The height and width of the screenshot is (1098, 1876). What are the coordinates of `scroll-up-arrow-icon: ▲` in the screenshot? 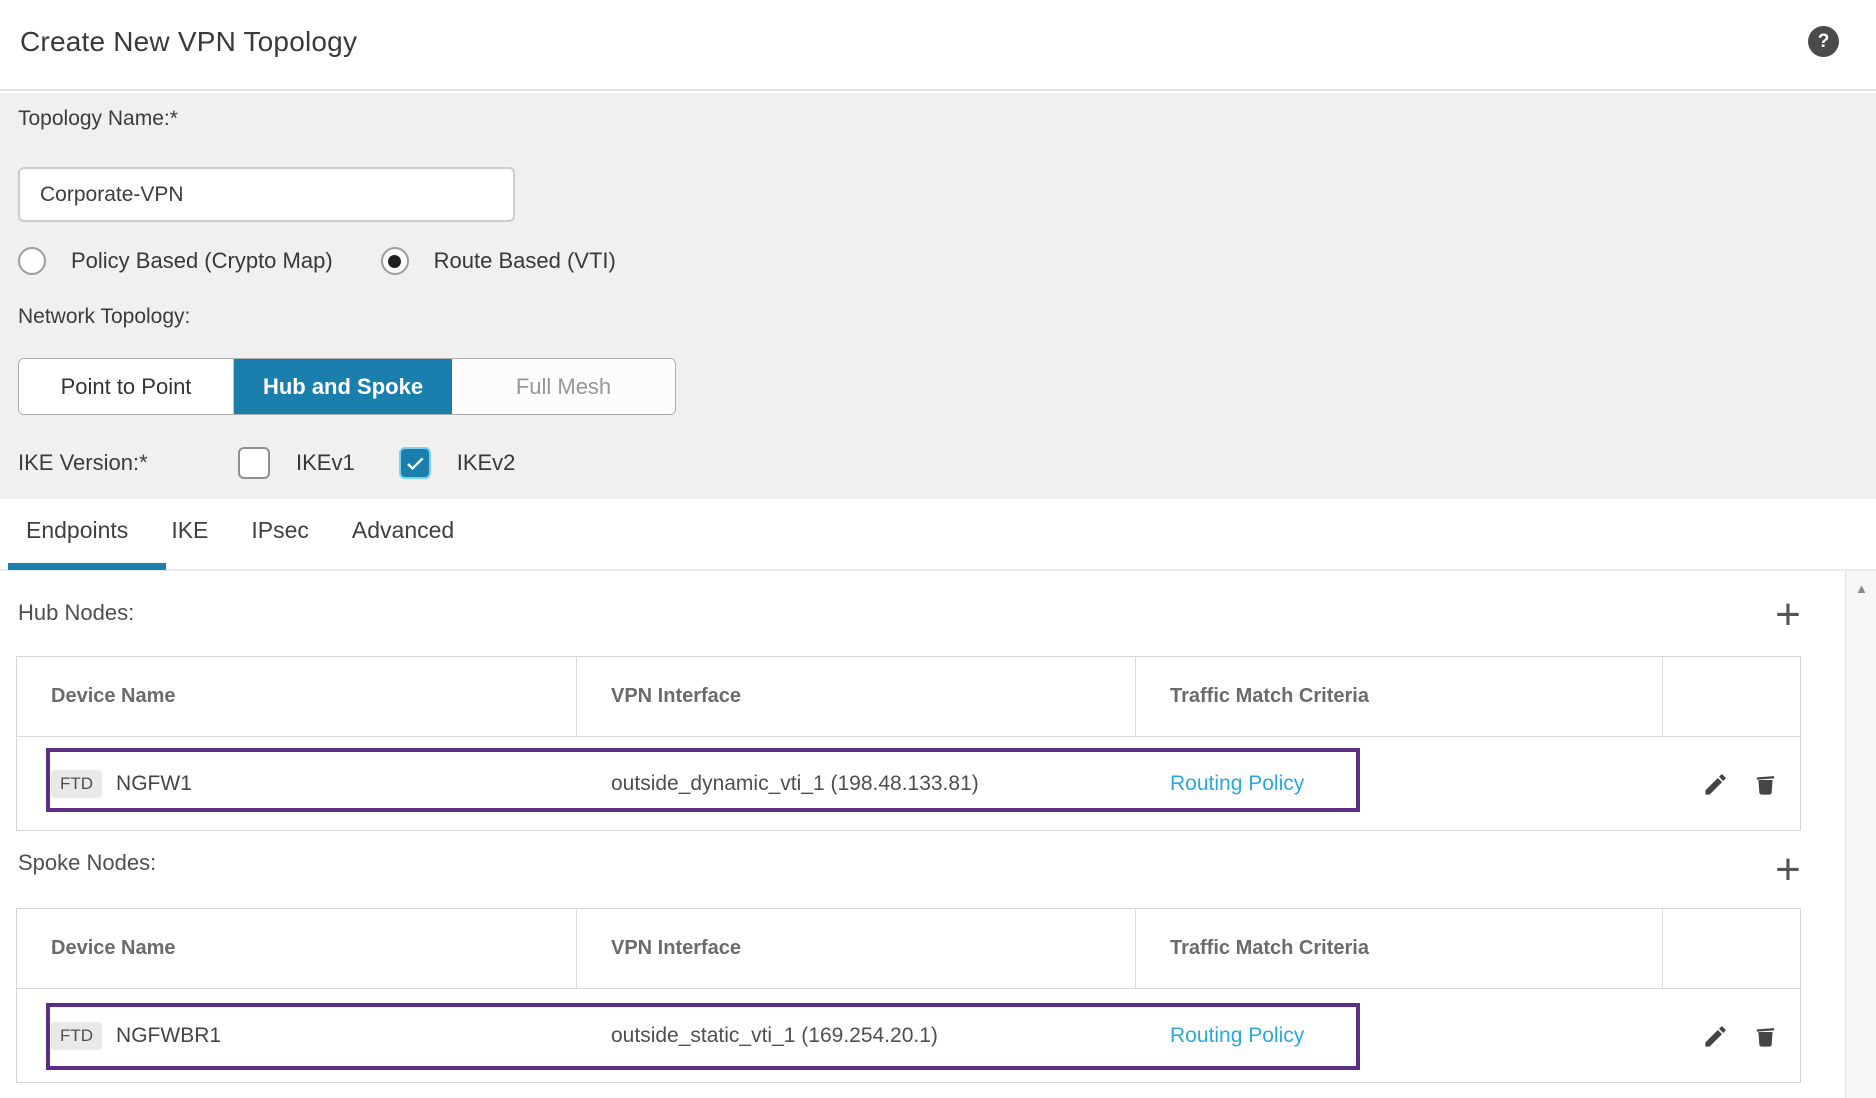 It's located at (1861, 588).